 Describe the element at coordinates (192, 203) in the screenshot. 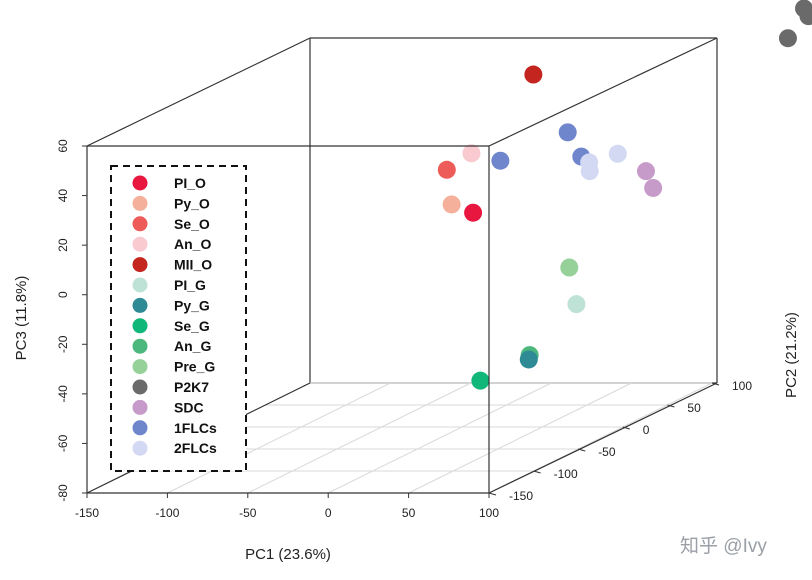

I see `legend-label: Py_O` at that location.